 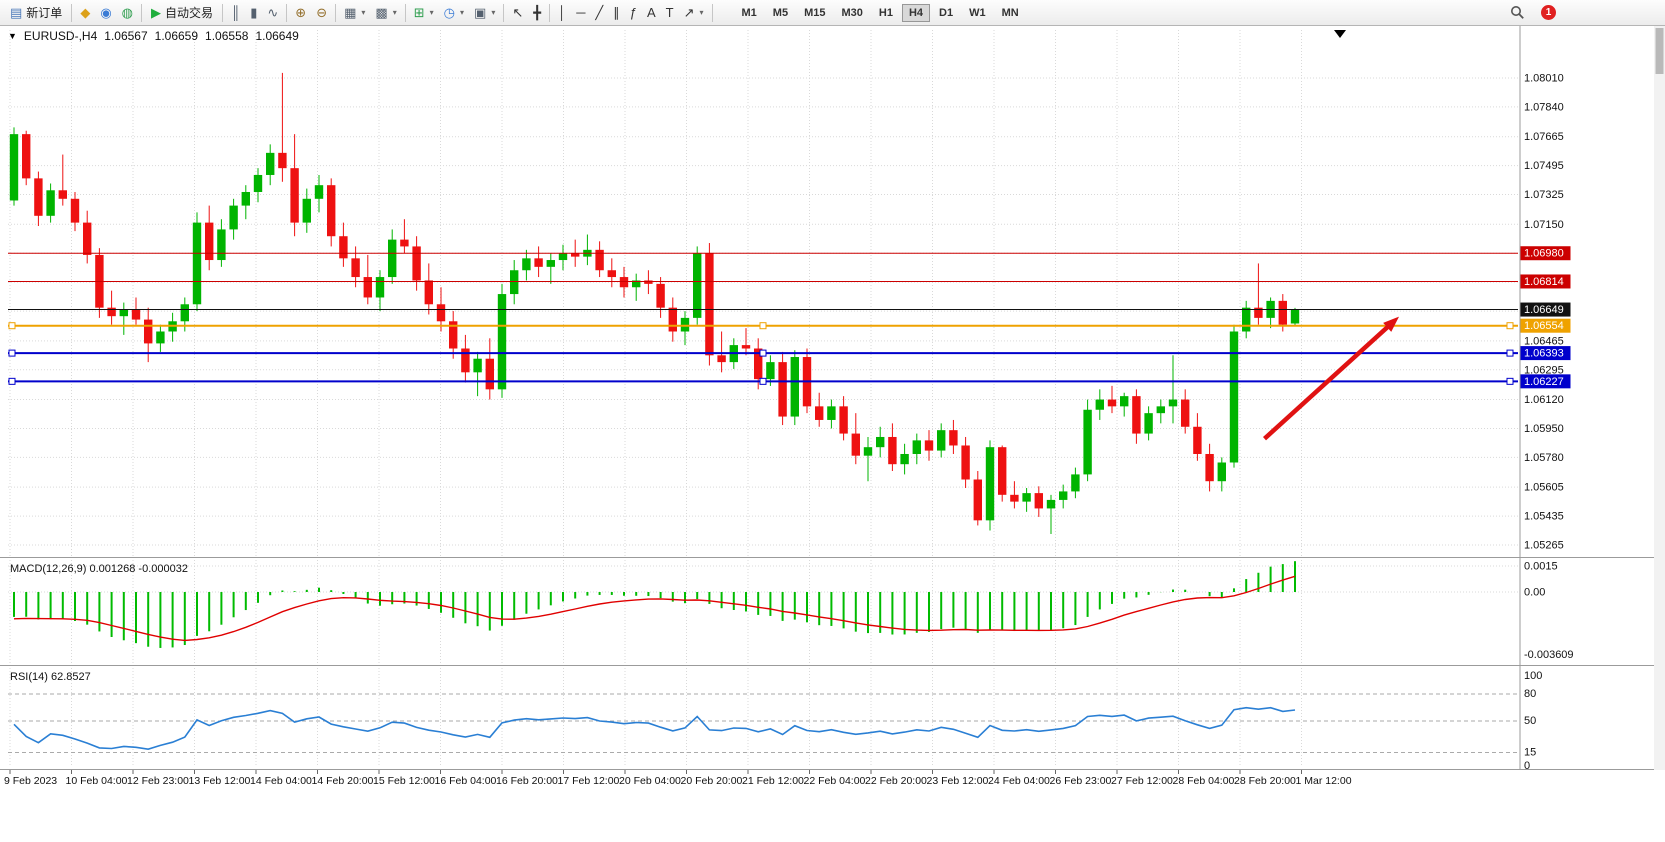 What do you see at coordinates (1659, 398) in the screenshot?
I see `scrollbar-track` at bounding box center [1659, 398].